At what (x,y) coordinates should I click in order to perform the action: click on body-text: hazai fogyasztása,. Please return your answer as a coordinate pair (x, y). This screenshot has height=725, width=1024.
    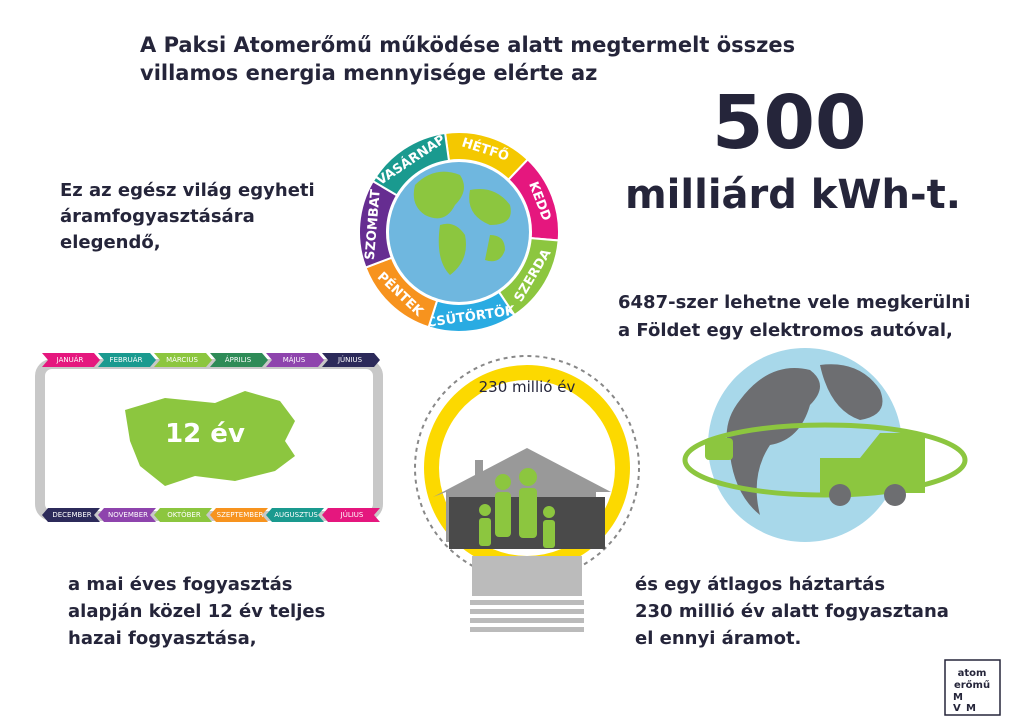
    Looking at the image, I should click on (162, 638).